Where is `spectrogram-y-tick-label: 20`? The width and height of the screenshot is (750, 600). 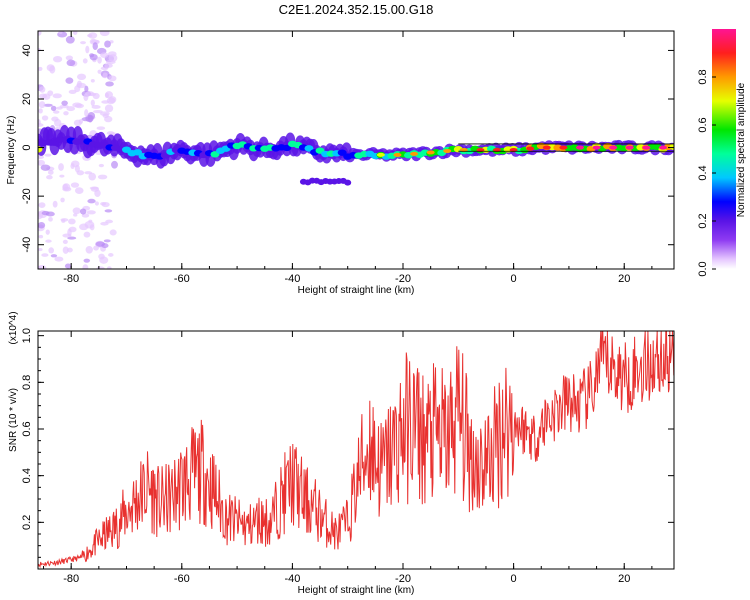
spectrogram-y-tick-label: 20 is located at coordinates (27, 99).